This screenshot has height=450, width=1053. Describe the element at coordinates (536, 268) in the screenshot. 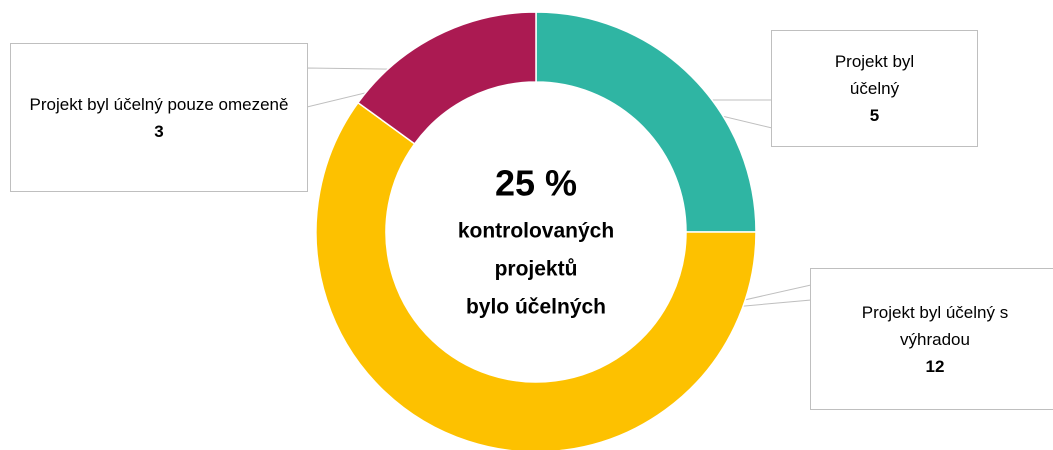

I see `center-caption: projektů` at that location.